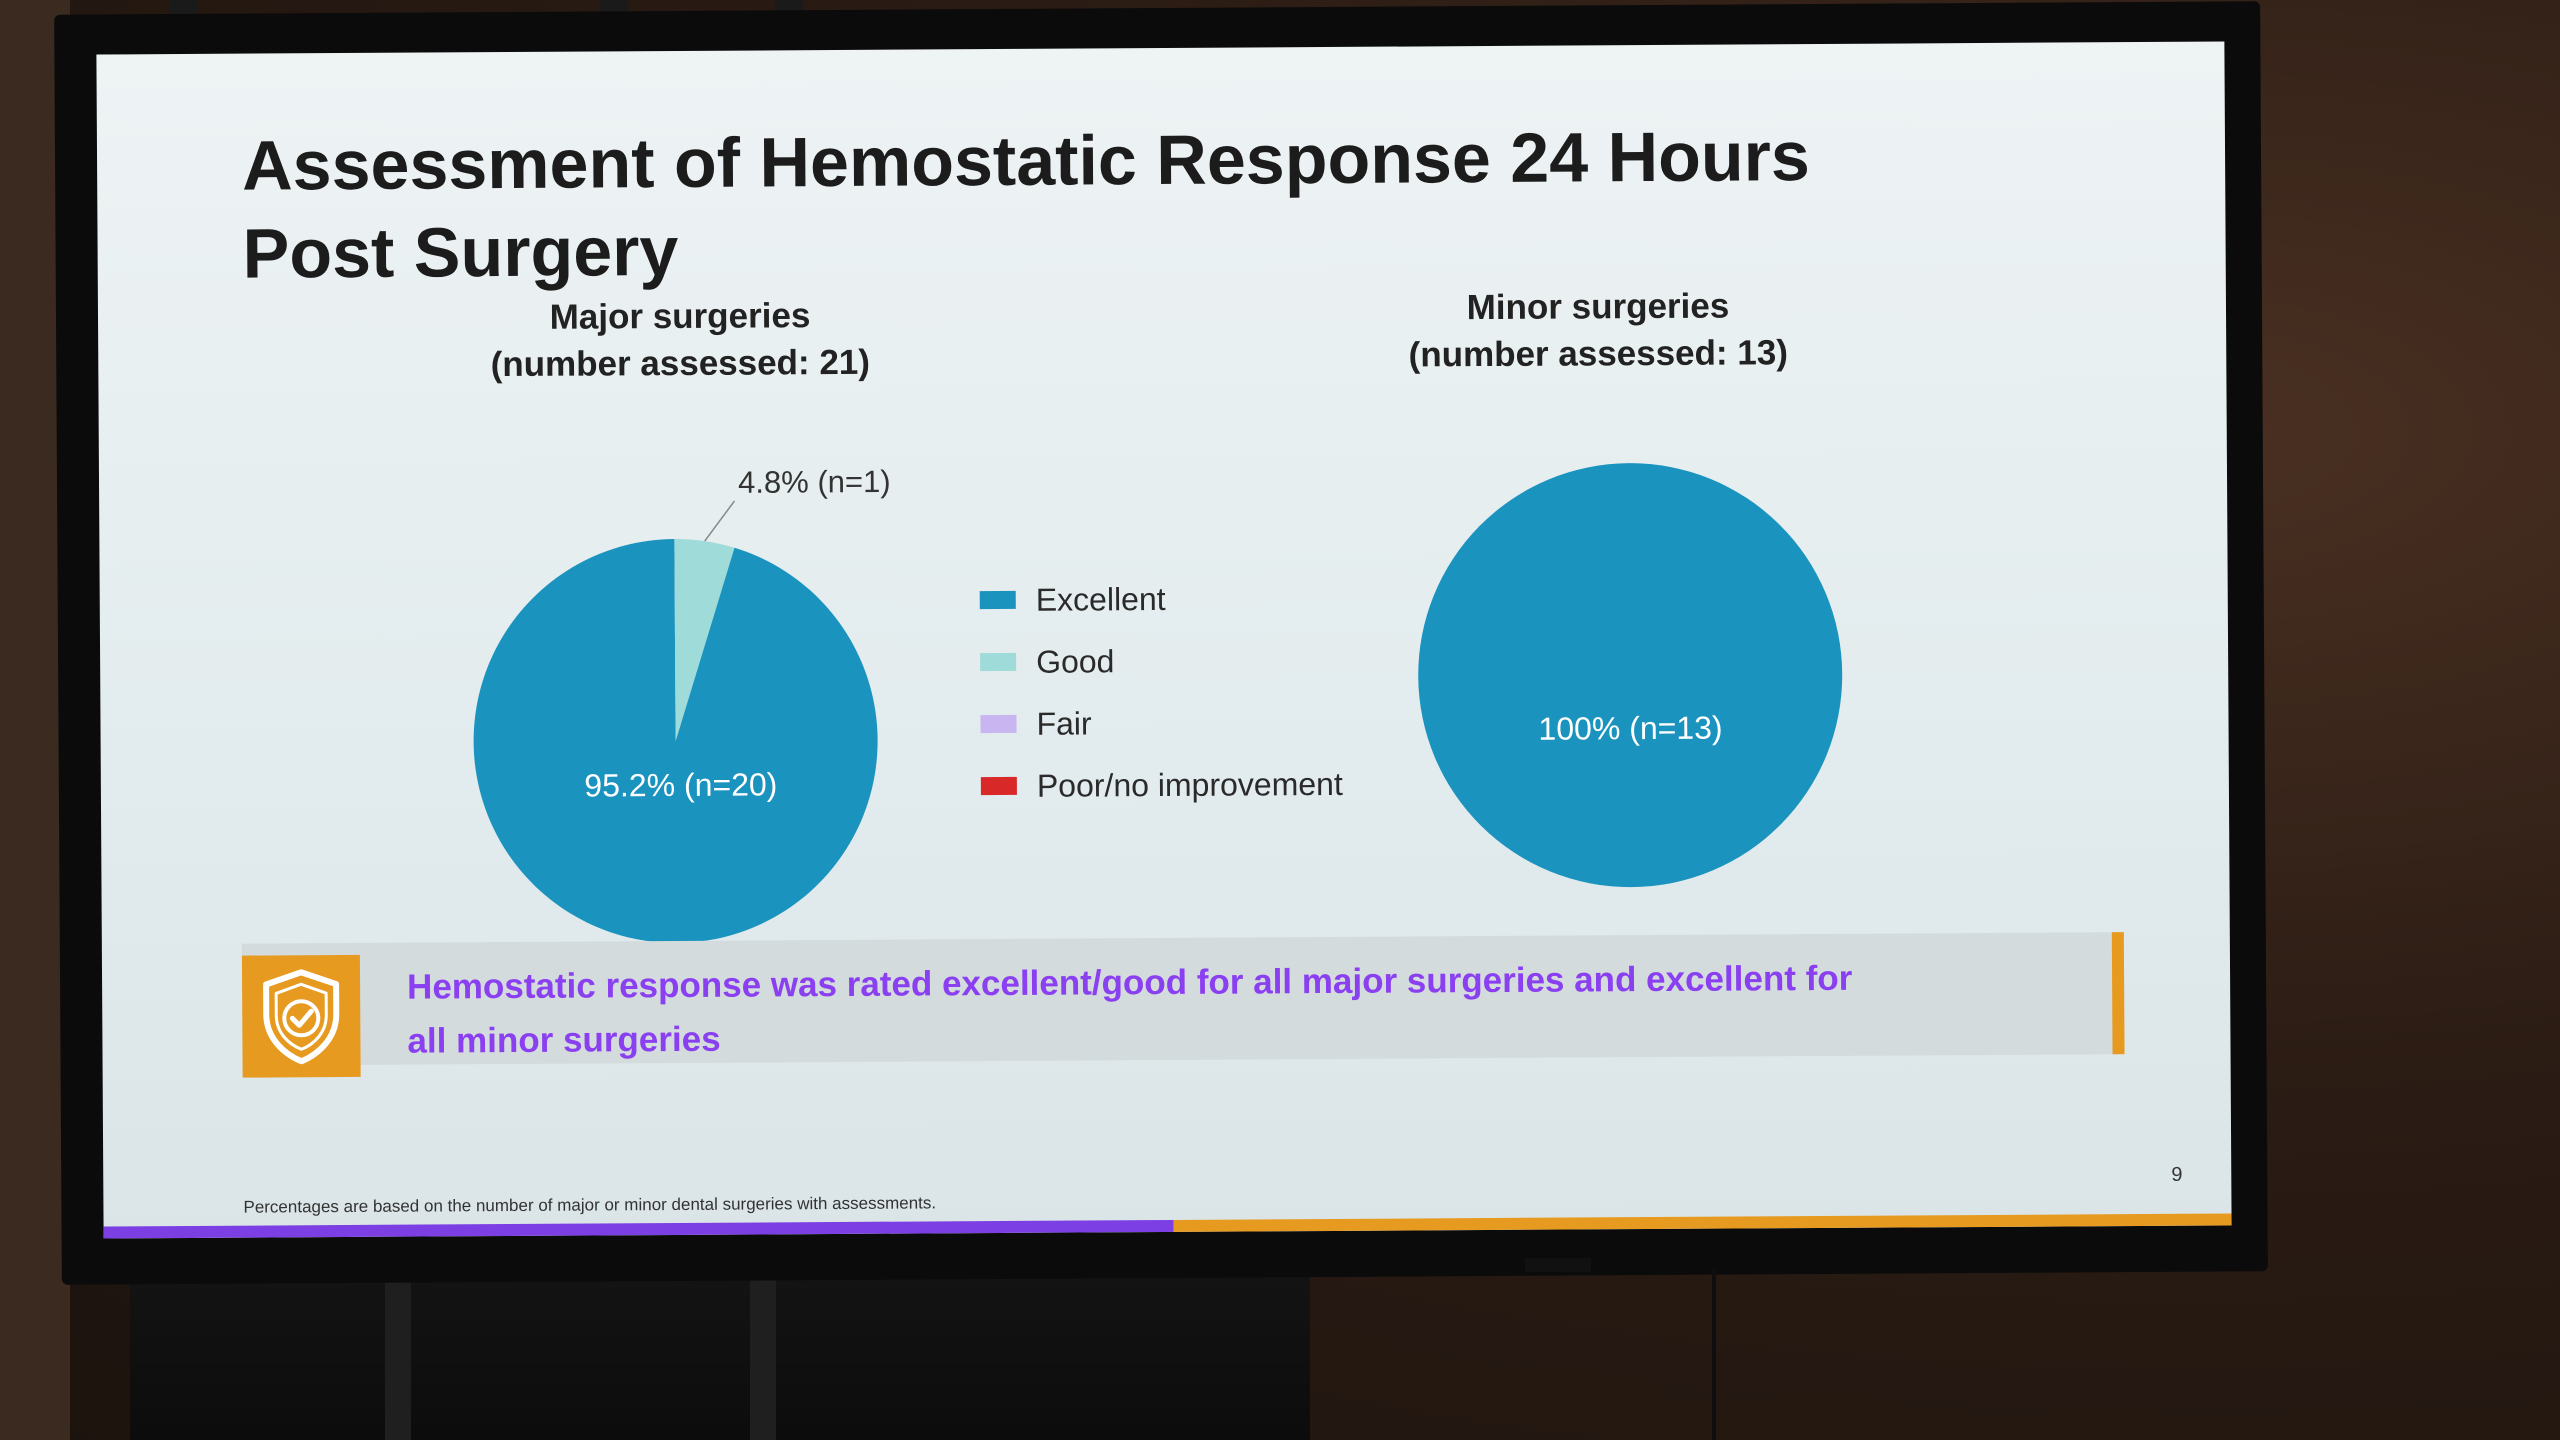 This screenshot has height=1440, width=2560. What do you see at coordinates (1189, 784) in the screenshot?
I see `legend-label: Poor/no improvement` at bounding box center [1189, 784].